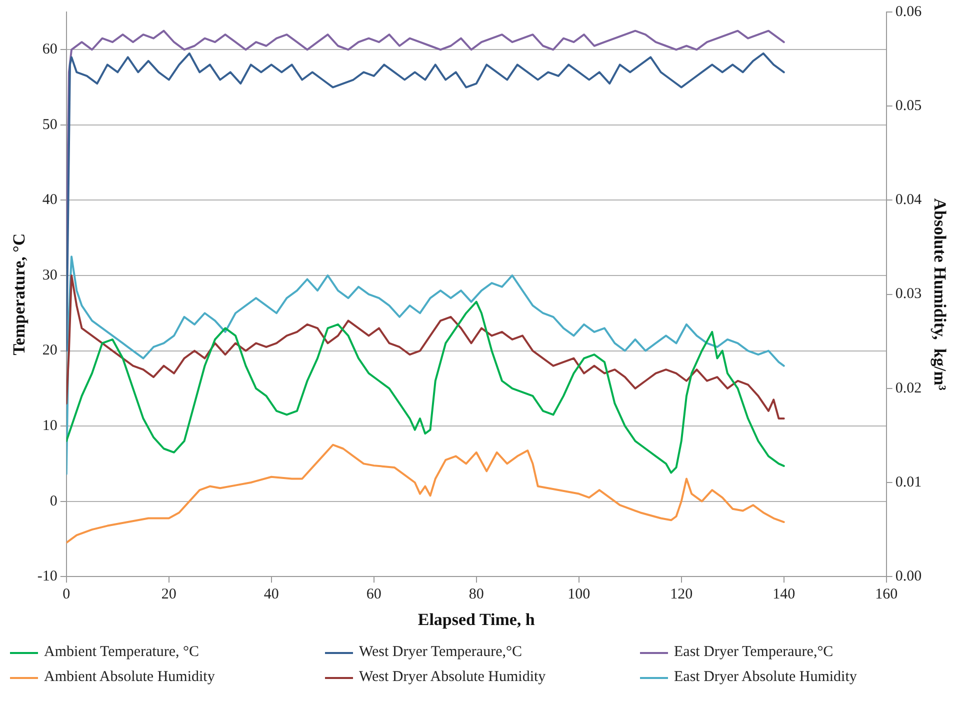 This screenshot has width=959, height=702. I want to click on y-tick-label: 0, so click(54, 501).